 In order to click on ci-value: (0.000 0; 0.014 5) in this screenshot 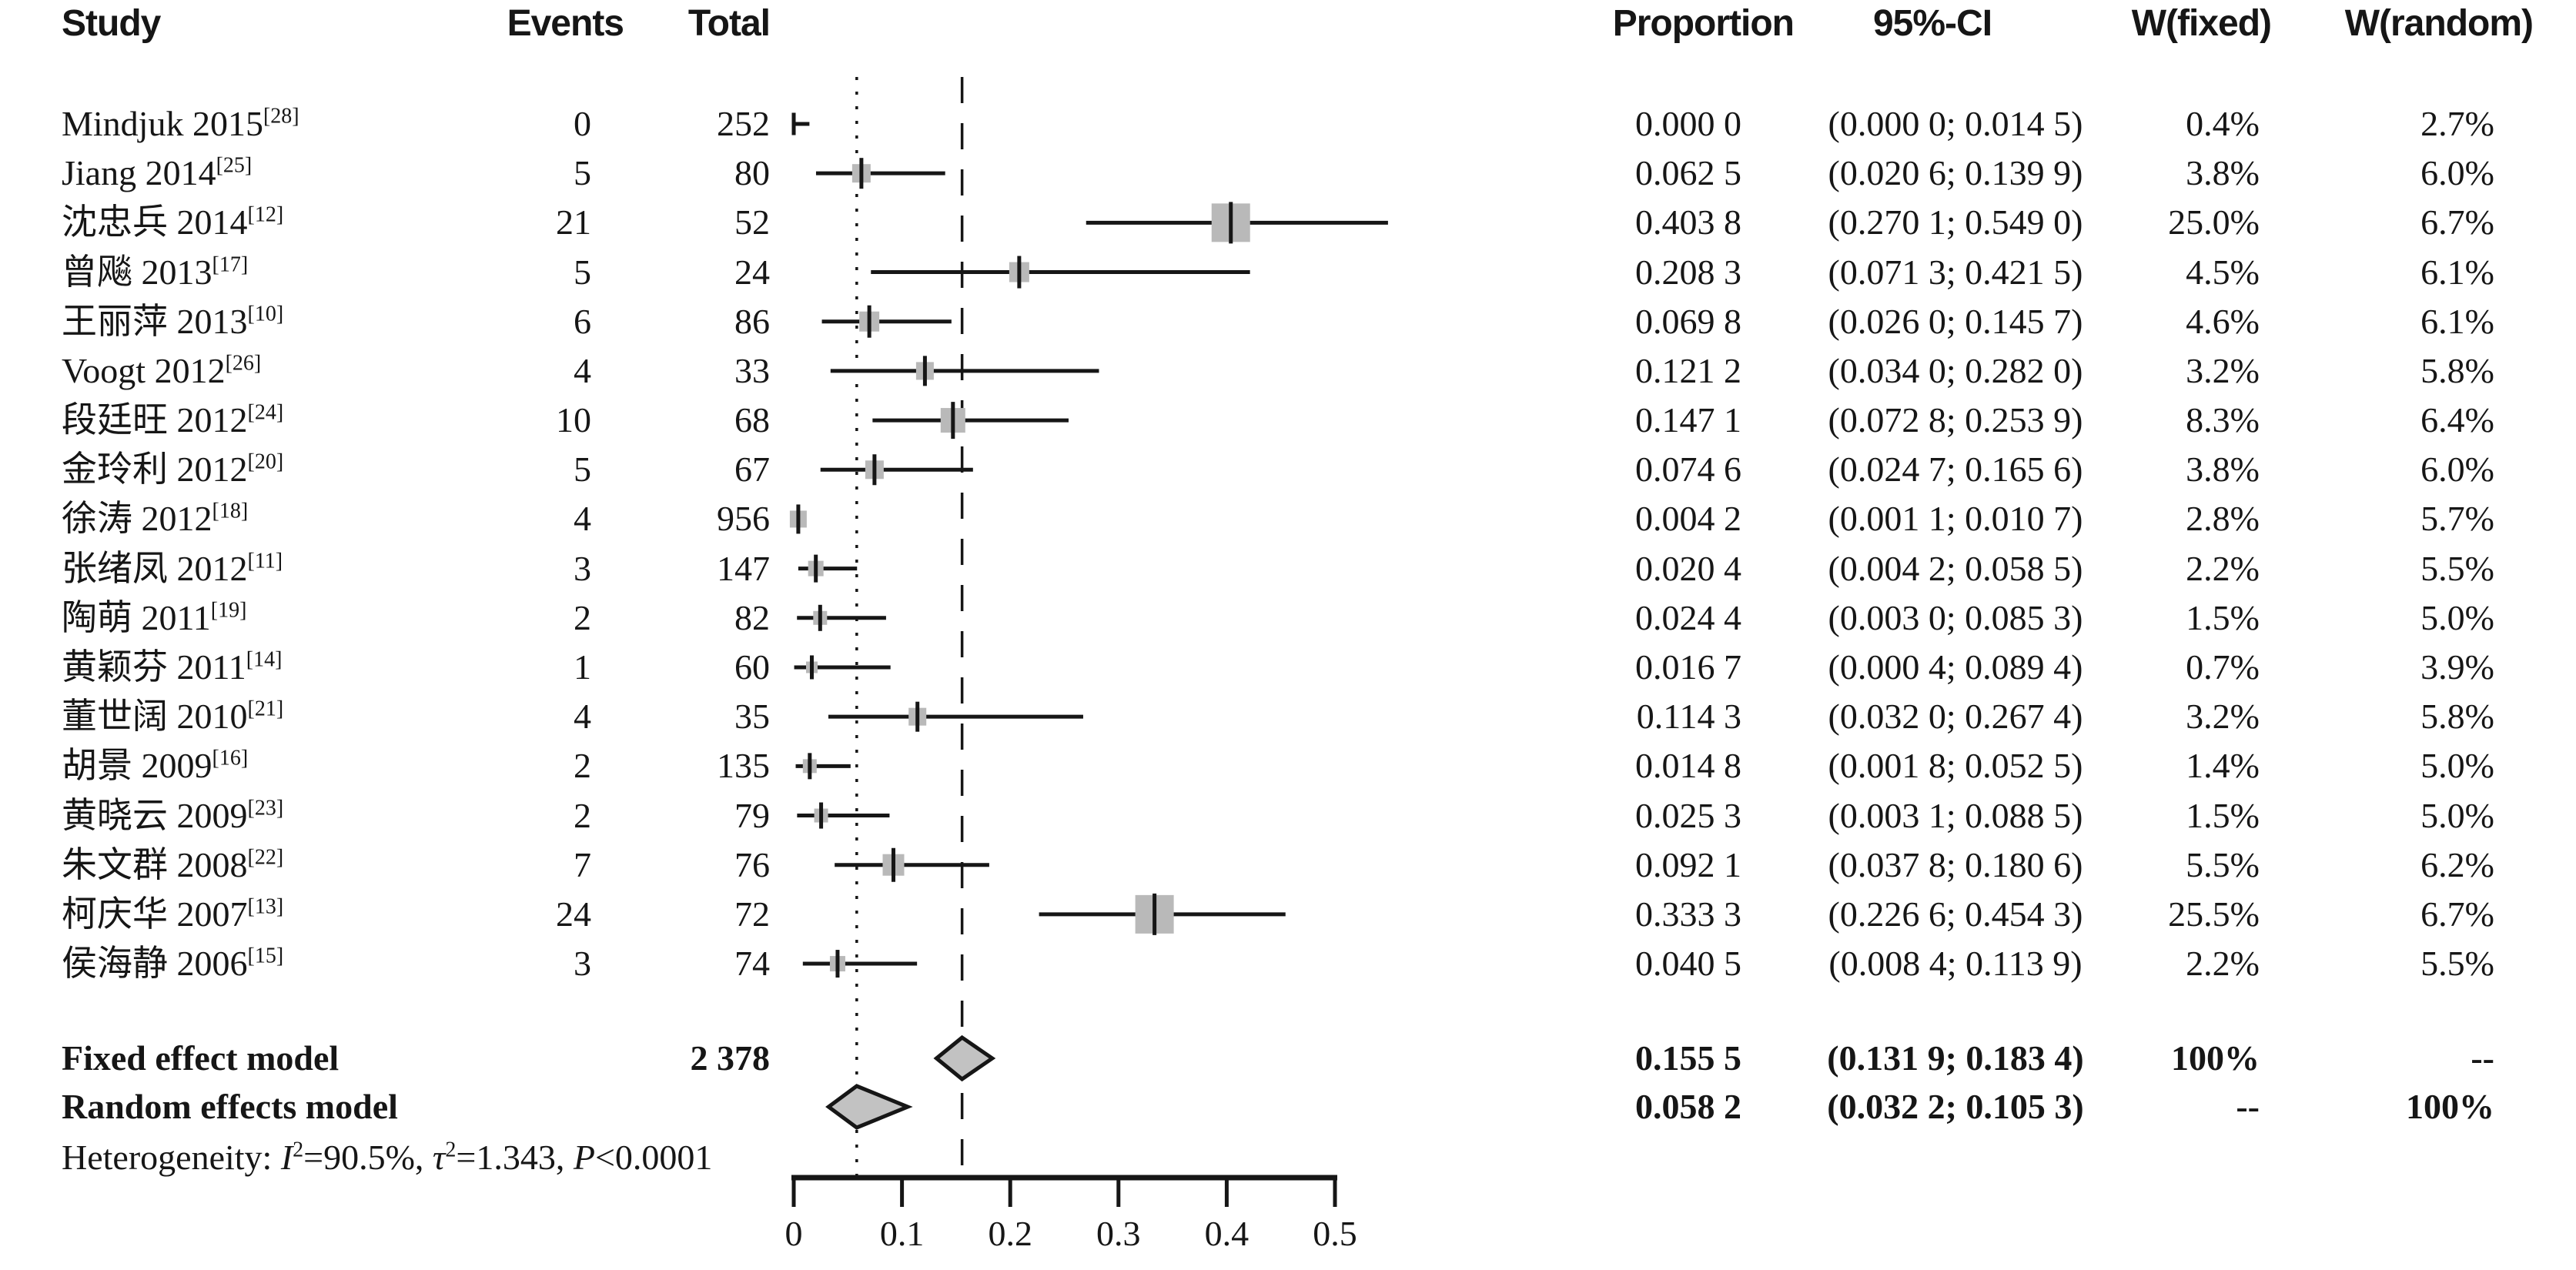, I will do `click(1956, 123)`.